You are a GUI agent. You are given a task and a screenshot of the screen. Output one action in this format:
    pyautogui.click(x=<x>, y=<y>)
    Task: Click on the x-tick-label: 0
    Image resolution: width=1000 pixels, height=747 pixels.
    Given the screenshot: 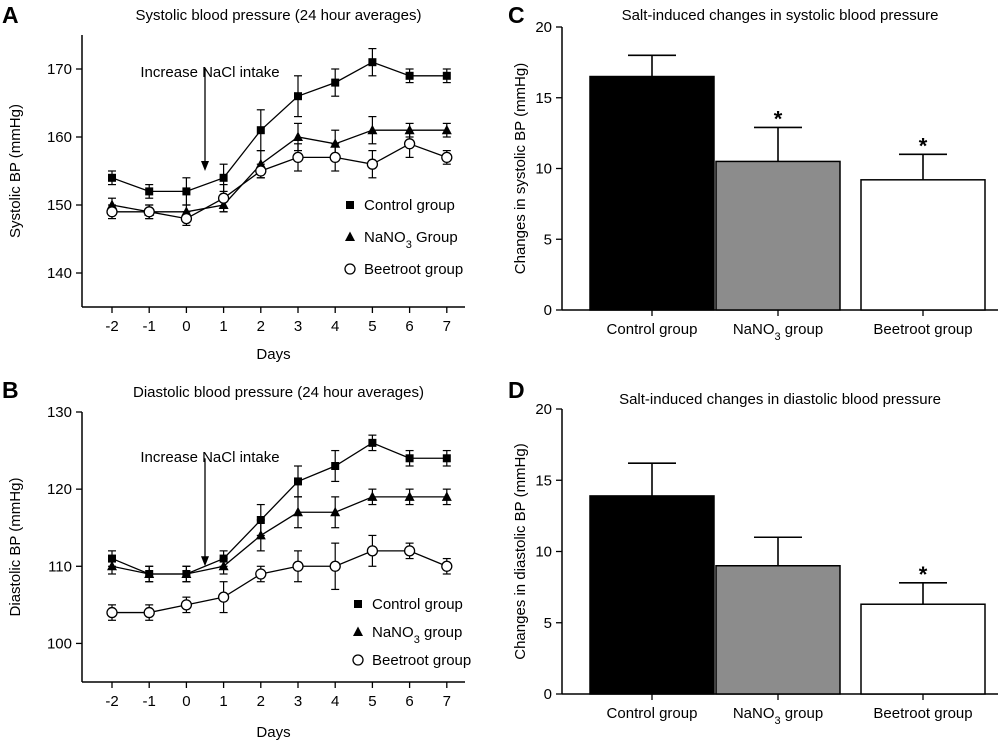 What is the action you would take?
    pyautogui.click(x=186, y=701)
    